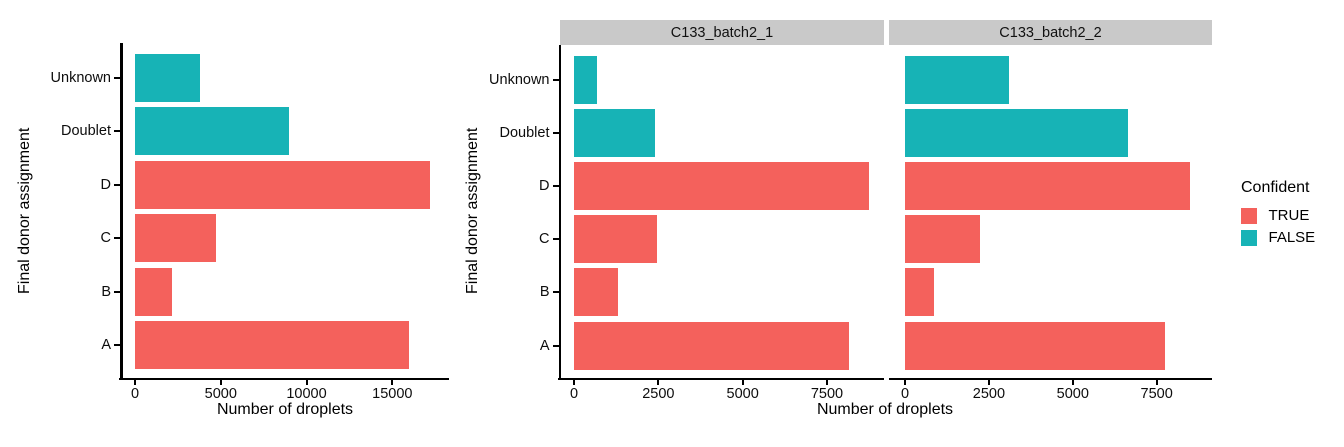  What do you see at coordinates (272, 345) in the screenshot?
I see `bar-combined-a` at bounding box center [272, 345].